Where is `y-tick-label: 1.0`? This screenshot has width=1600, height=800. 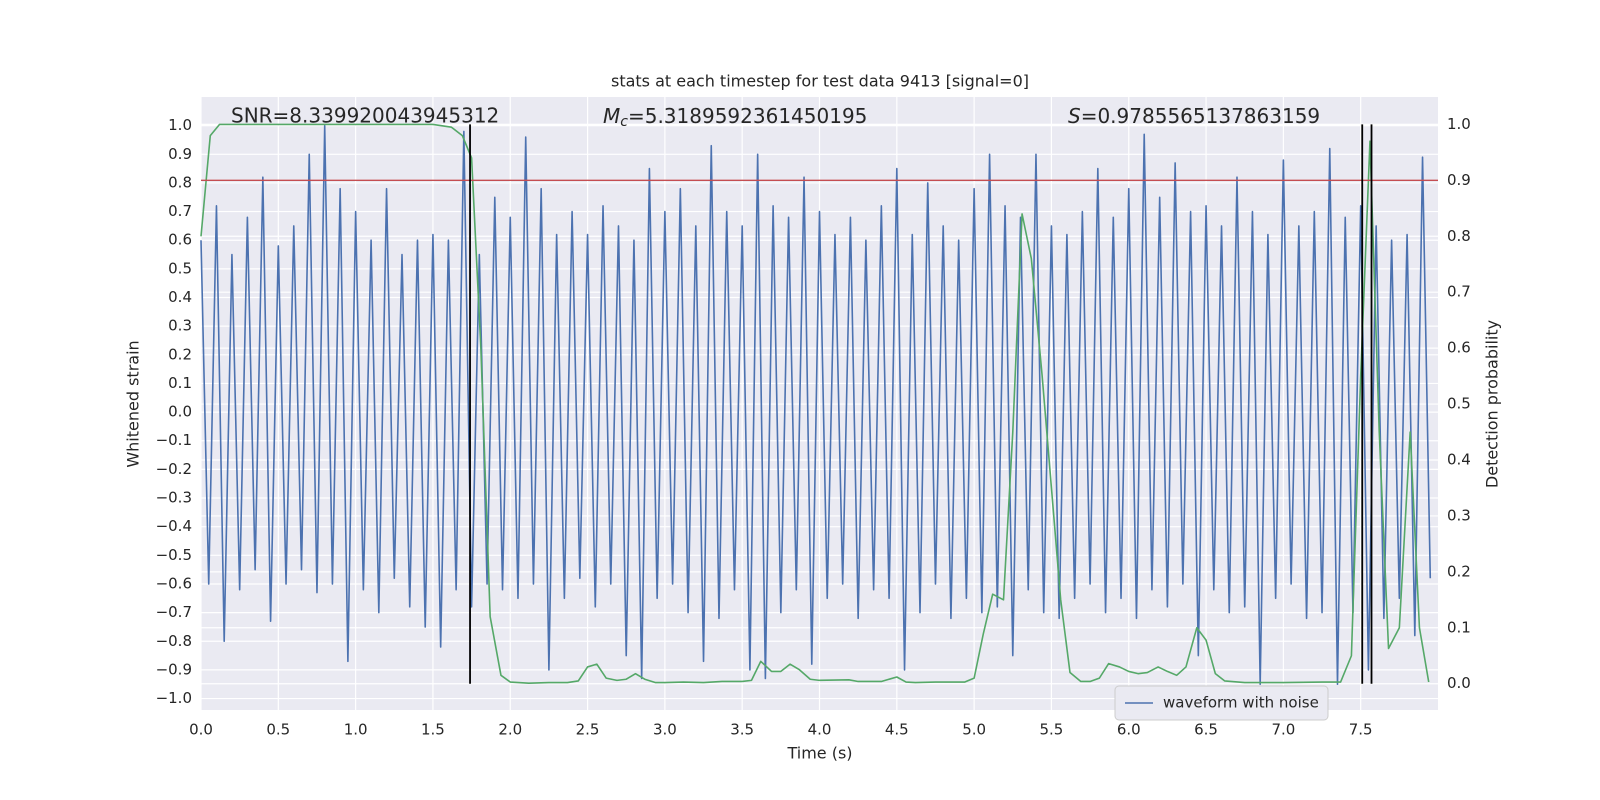
y-tick-label: 1.0 is located at coordinates (180, 125).